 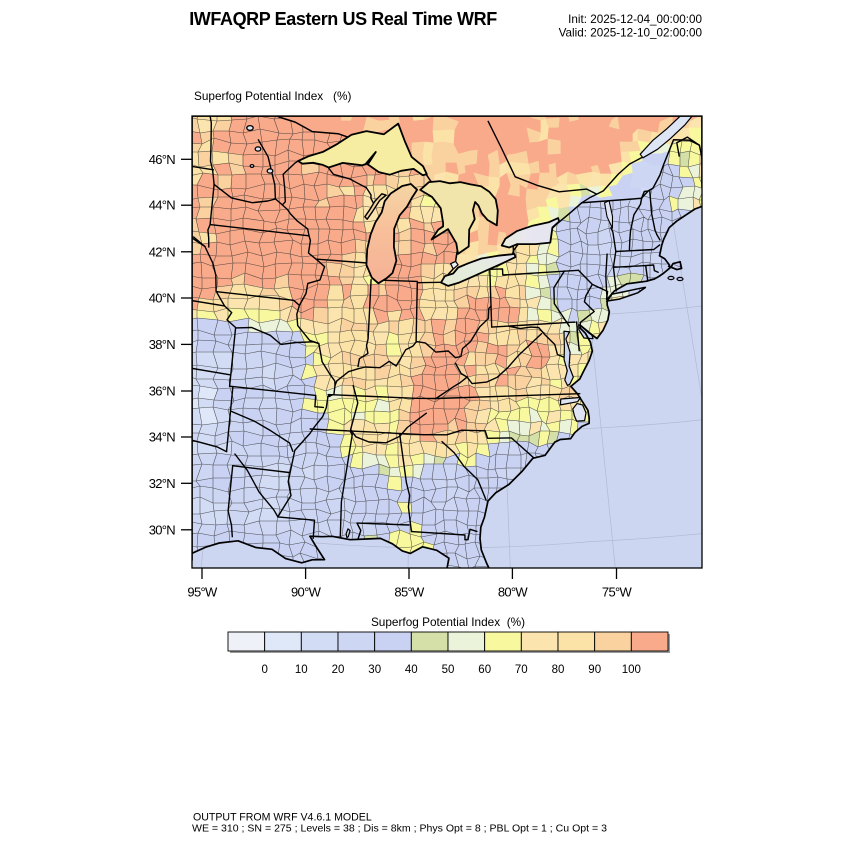 What do you see at coordinates (448, 670) in the screenshot?
I see `svg-text: 50` at bounding box center [448, 670].